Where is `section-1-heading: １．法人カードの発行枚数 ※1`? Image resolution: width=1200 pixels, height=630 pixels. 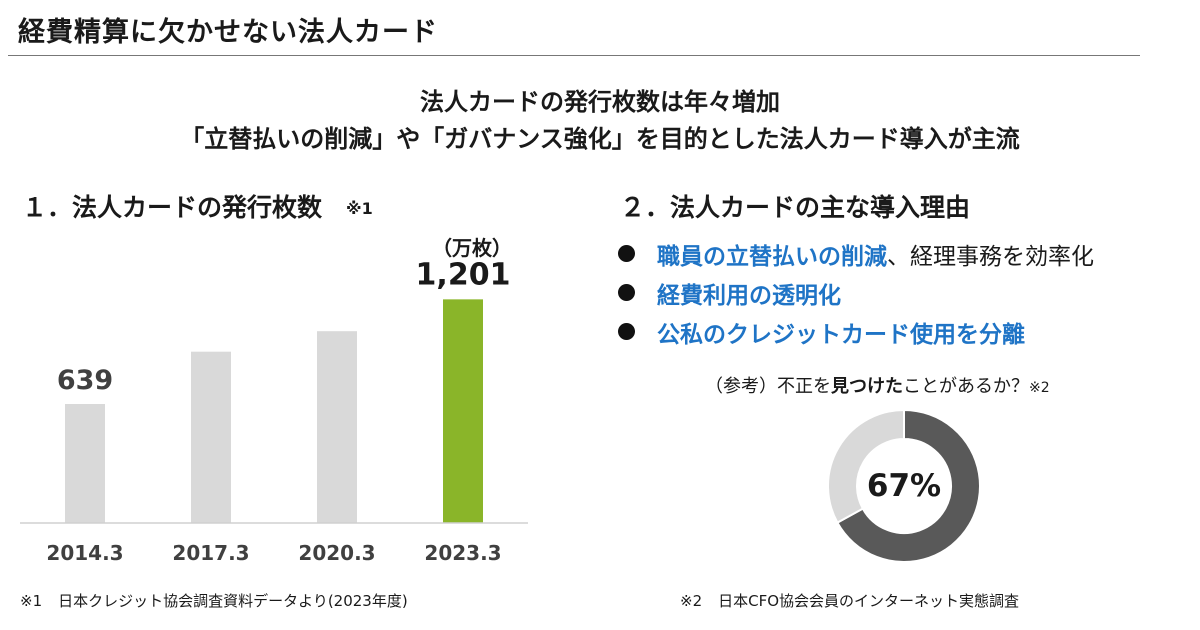
section-1-heading: １．法人カードの発行枚数 ※1 is located at coordinates (197, 206).